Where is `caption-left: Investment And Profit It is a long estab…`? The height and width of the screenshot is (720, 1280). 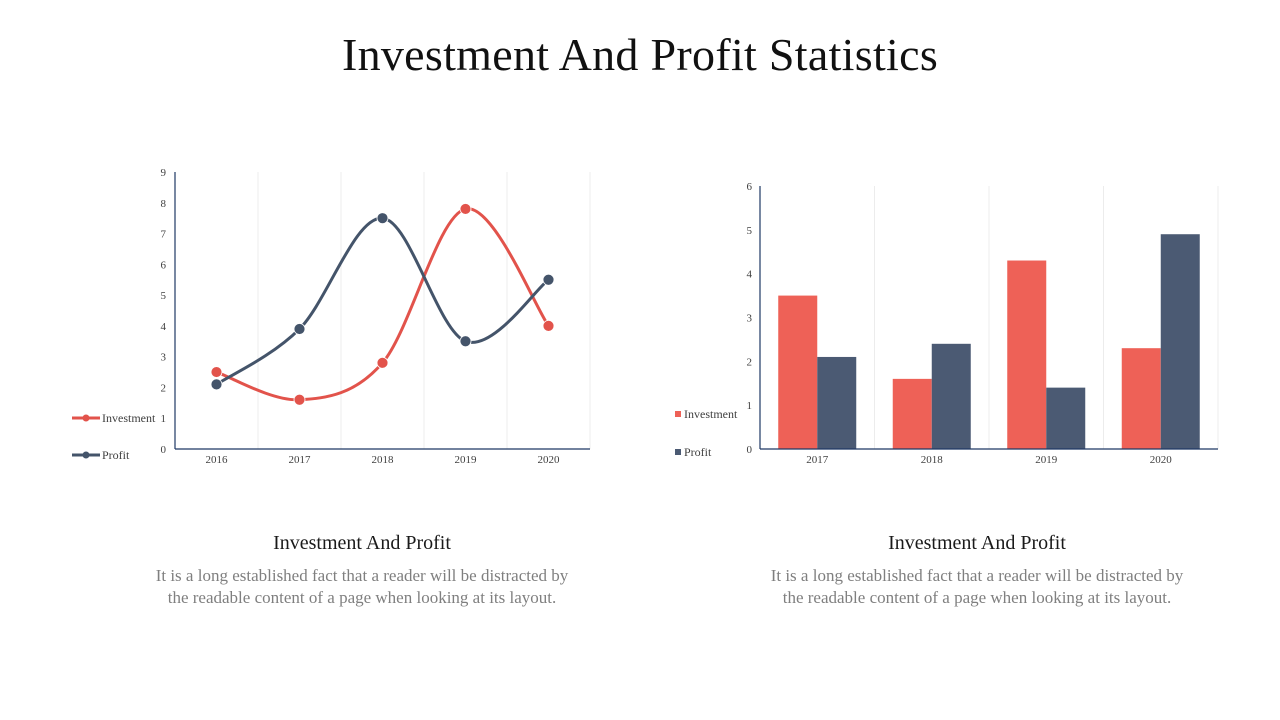
caption-left: Investment And Profit It is a long estab… is located at coordinates (362, 570).